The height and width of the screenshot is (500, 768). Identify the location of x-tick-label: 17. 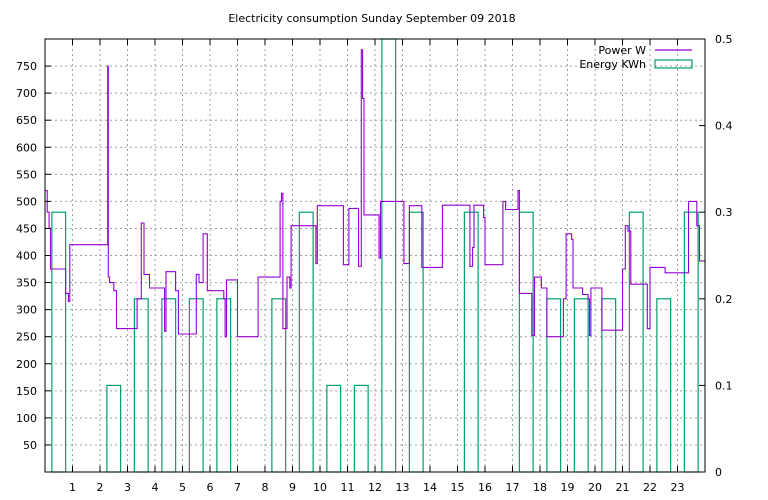
(513, 487).